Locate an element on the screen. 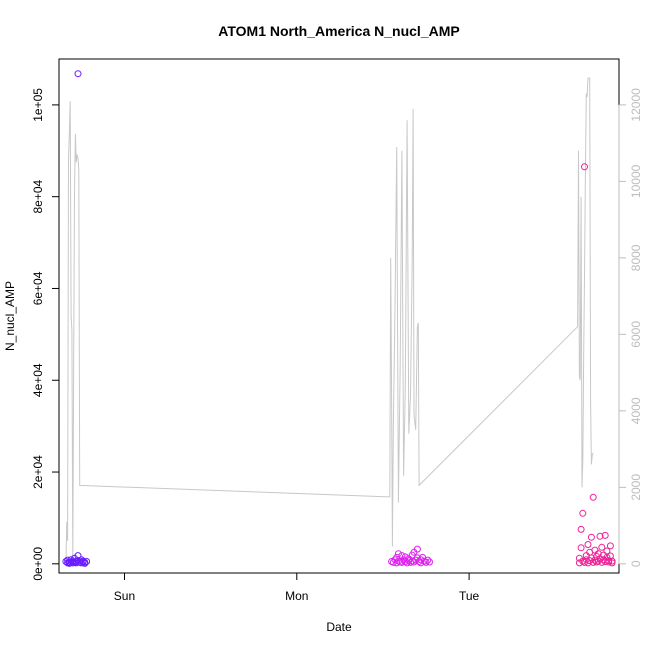 This screenshot has width=650, height=650. y-tick-label: 4e+04 is located at coordinates (38, 380).